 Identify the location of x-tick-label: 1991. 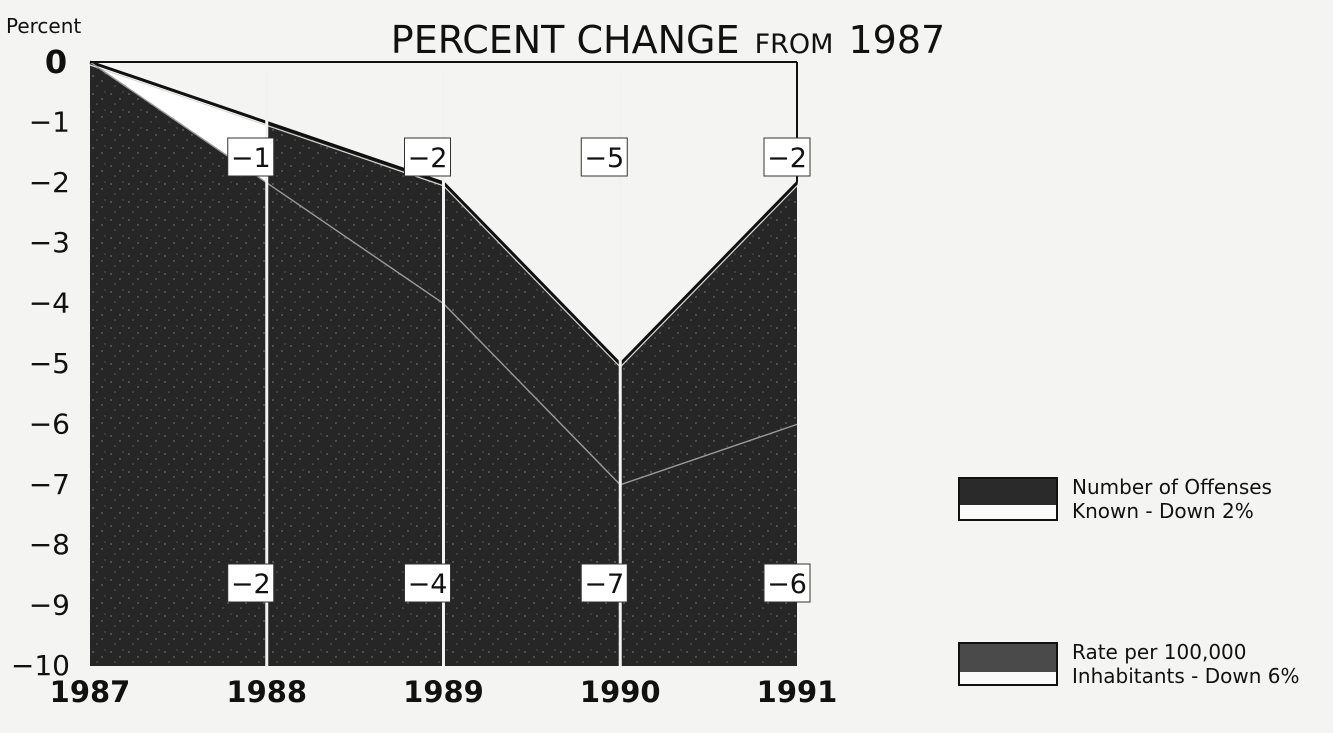
(797, 692).